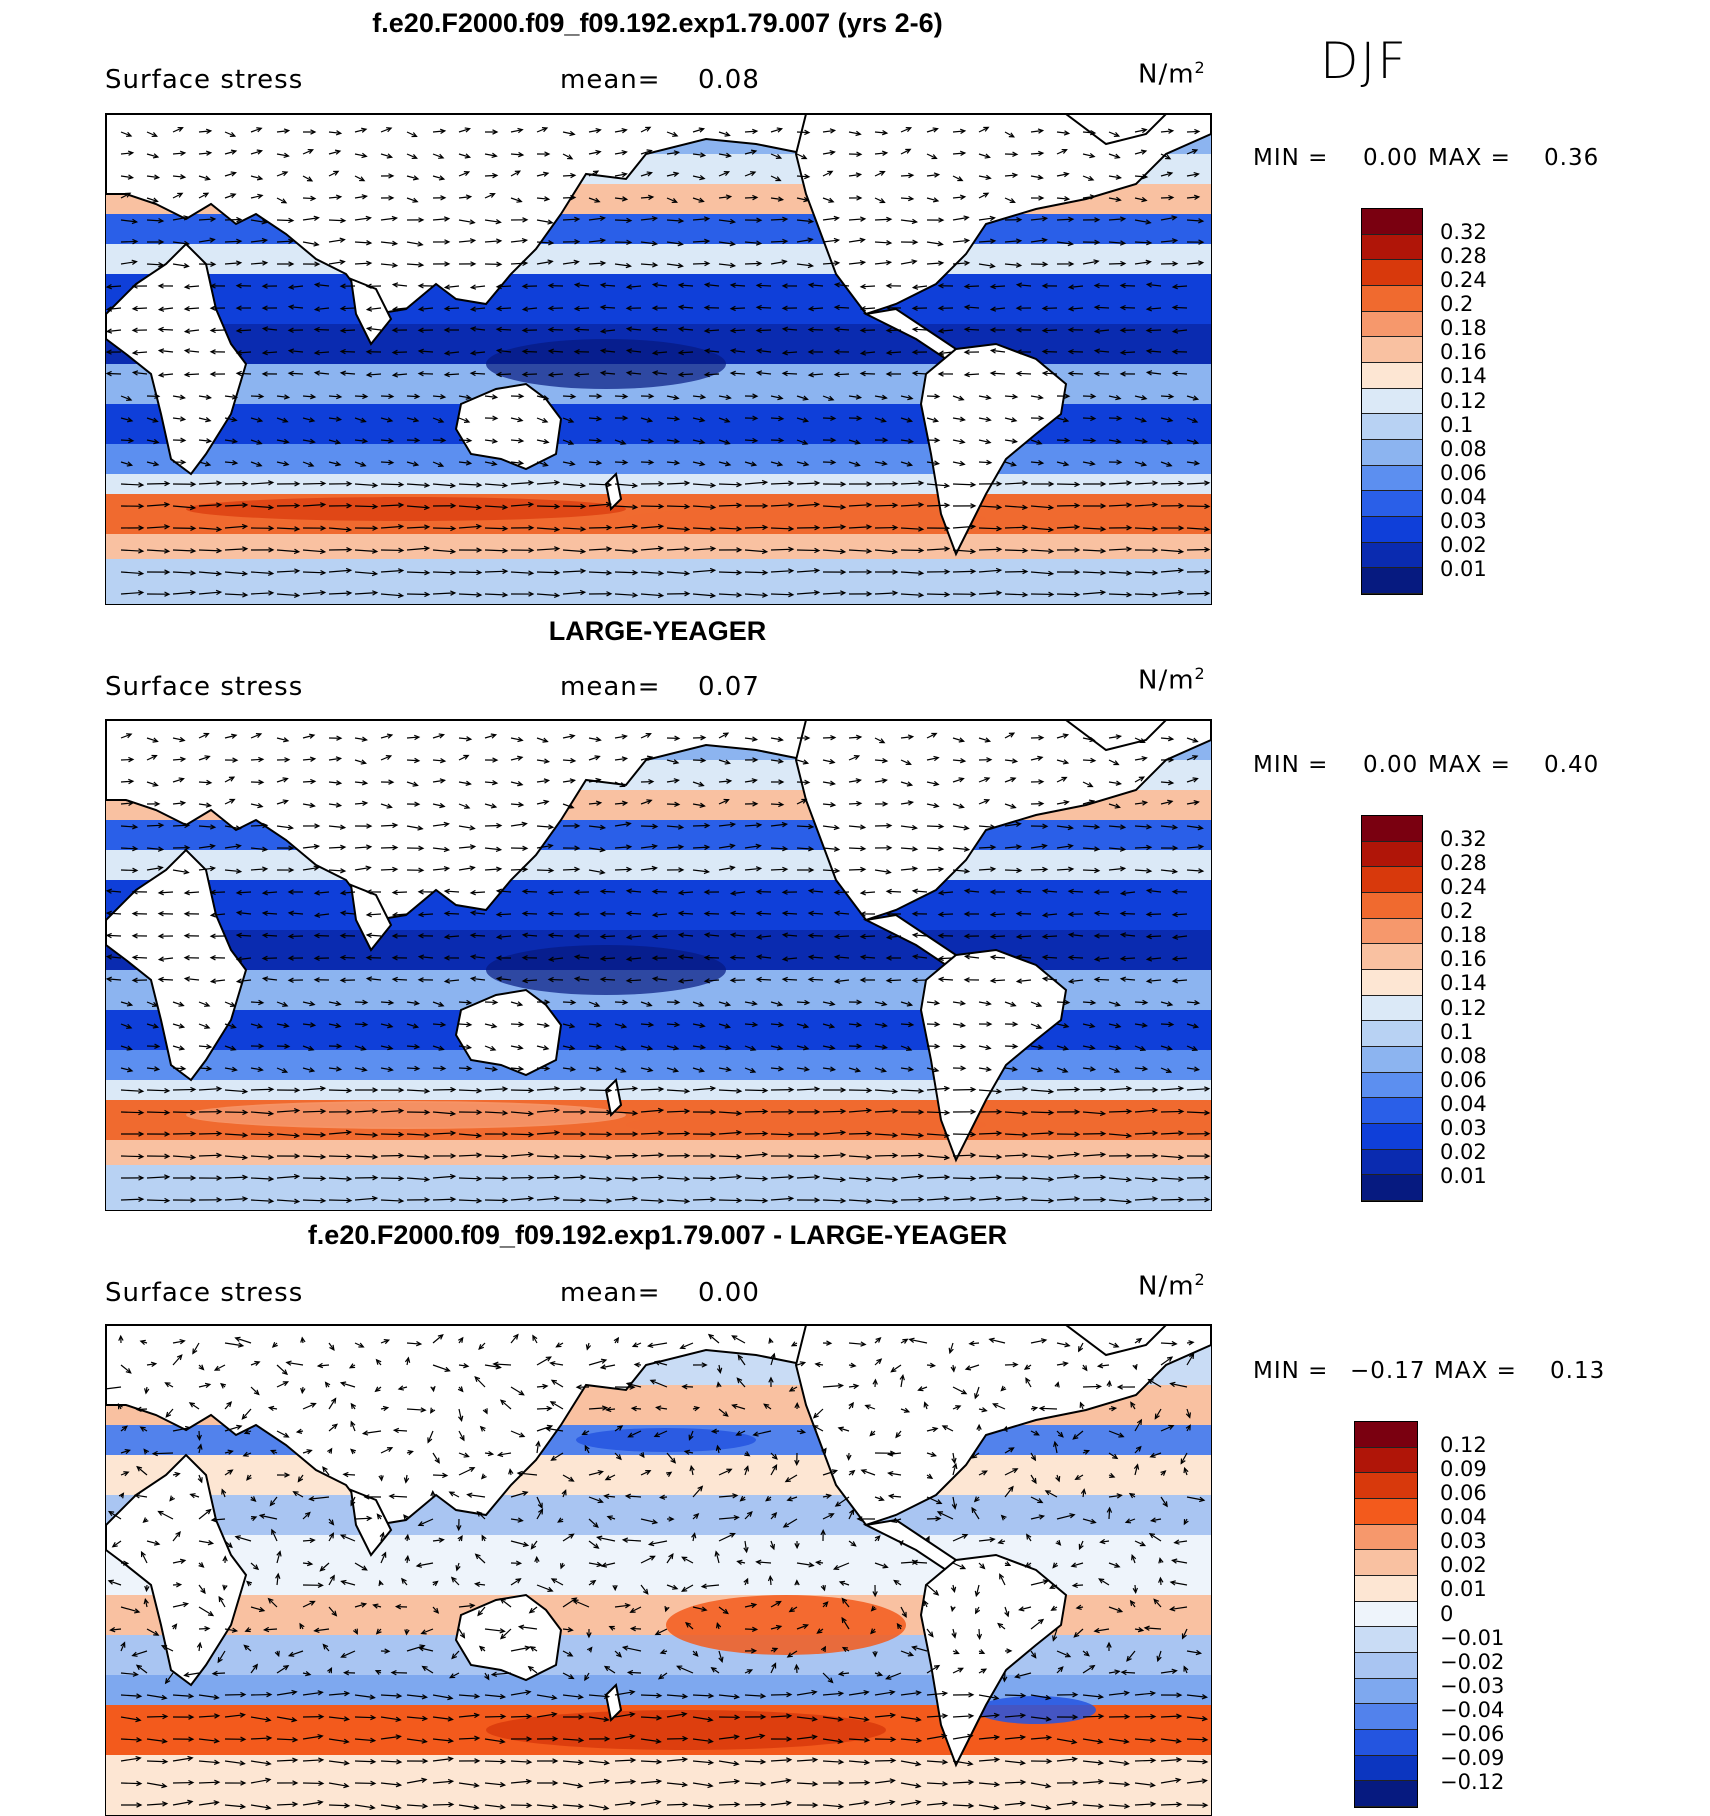  I want to click on panel-2-colorbar, so click(1392, 1008).